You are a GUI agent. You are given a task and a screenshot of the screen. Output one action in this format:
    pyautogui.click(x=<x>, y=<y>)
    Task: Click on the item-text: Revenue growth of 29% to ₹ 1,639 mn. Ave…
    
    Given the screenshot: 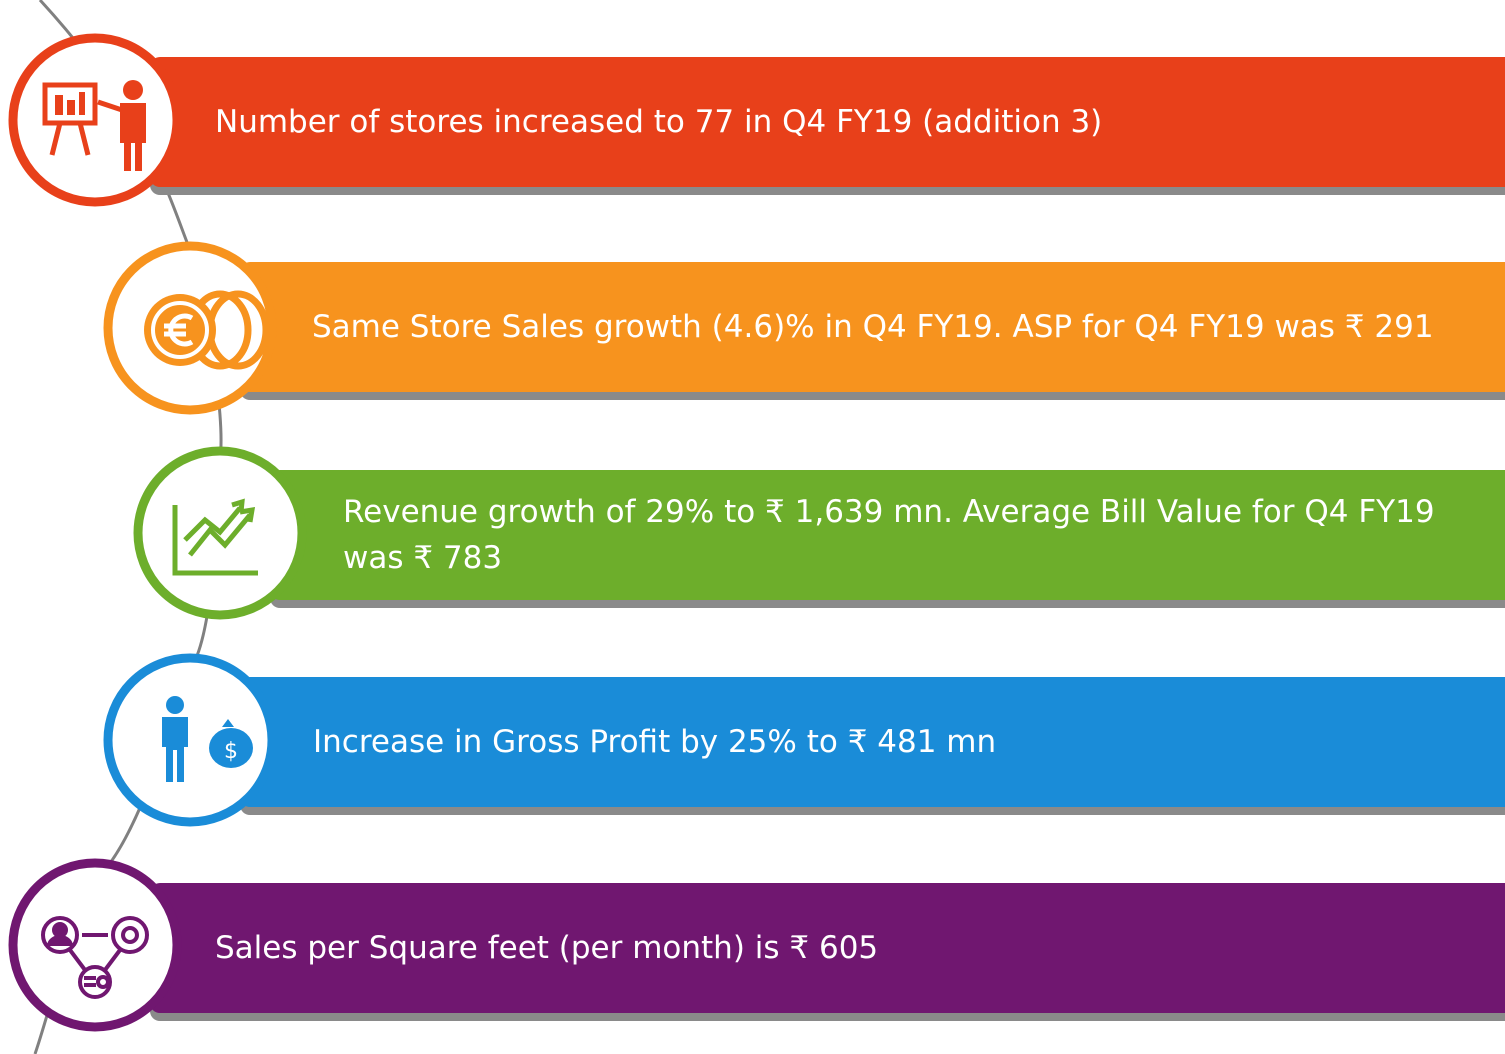 What is the action you would take?
    pyautogui.click(x=889, y=535)
    